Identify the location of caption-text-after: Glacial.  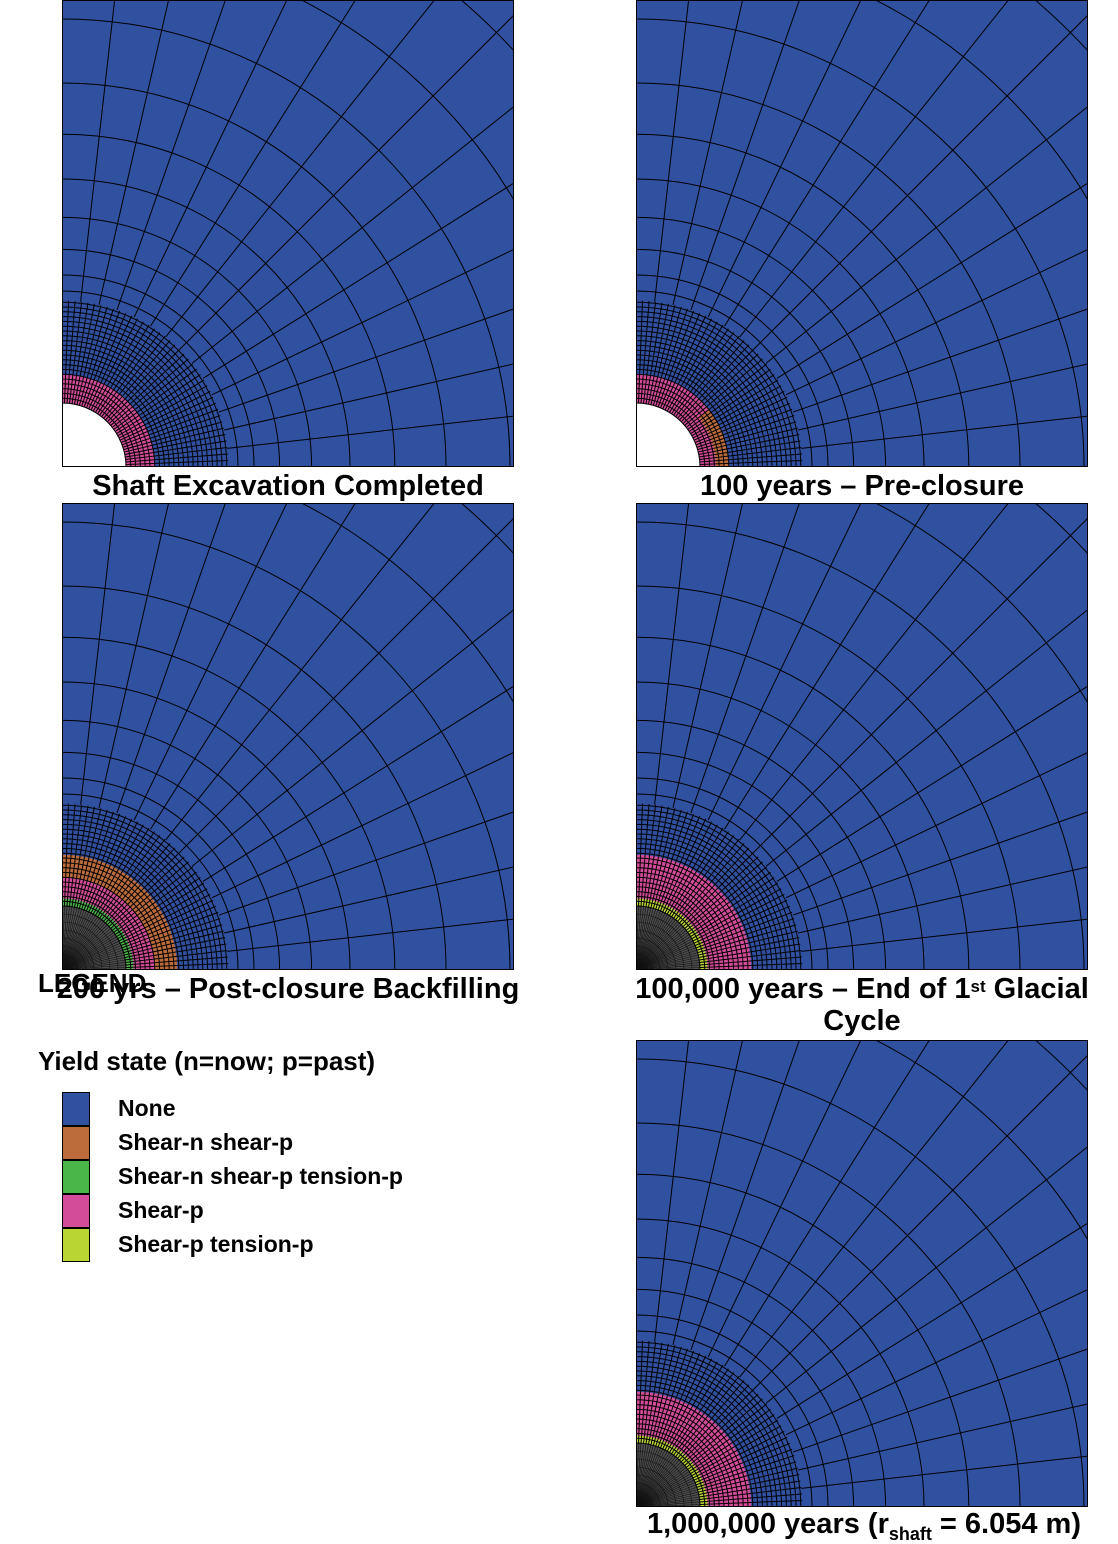
(1037, 989).